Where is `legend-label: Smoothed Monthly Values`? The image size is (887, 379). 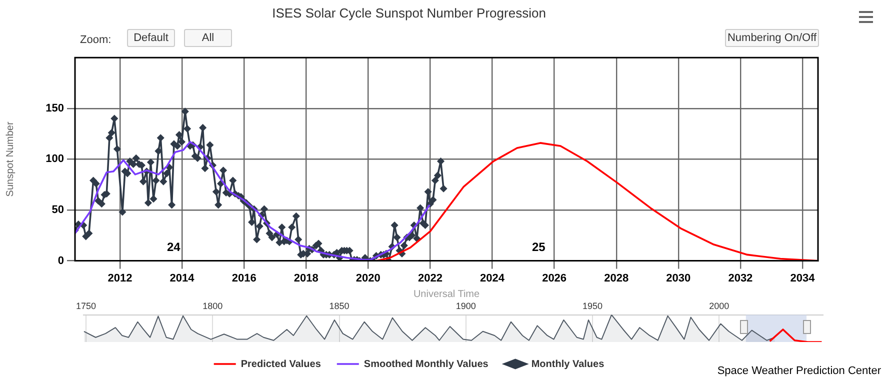 legend-label: Smoothed Monthly Values is located at coordinates (426, 364).